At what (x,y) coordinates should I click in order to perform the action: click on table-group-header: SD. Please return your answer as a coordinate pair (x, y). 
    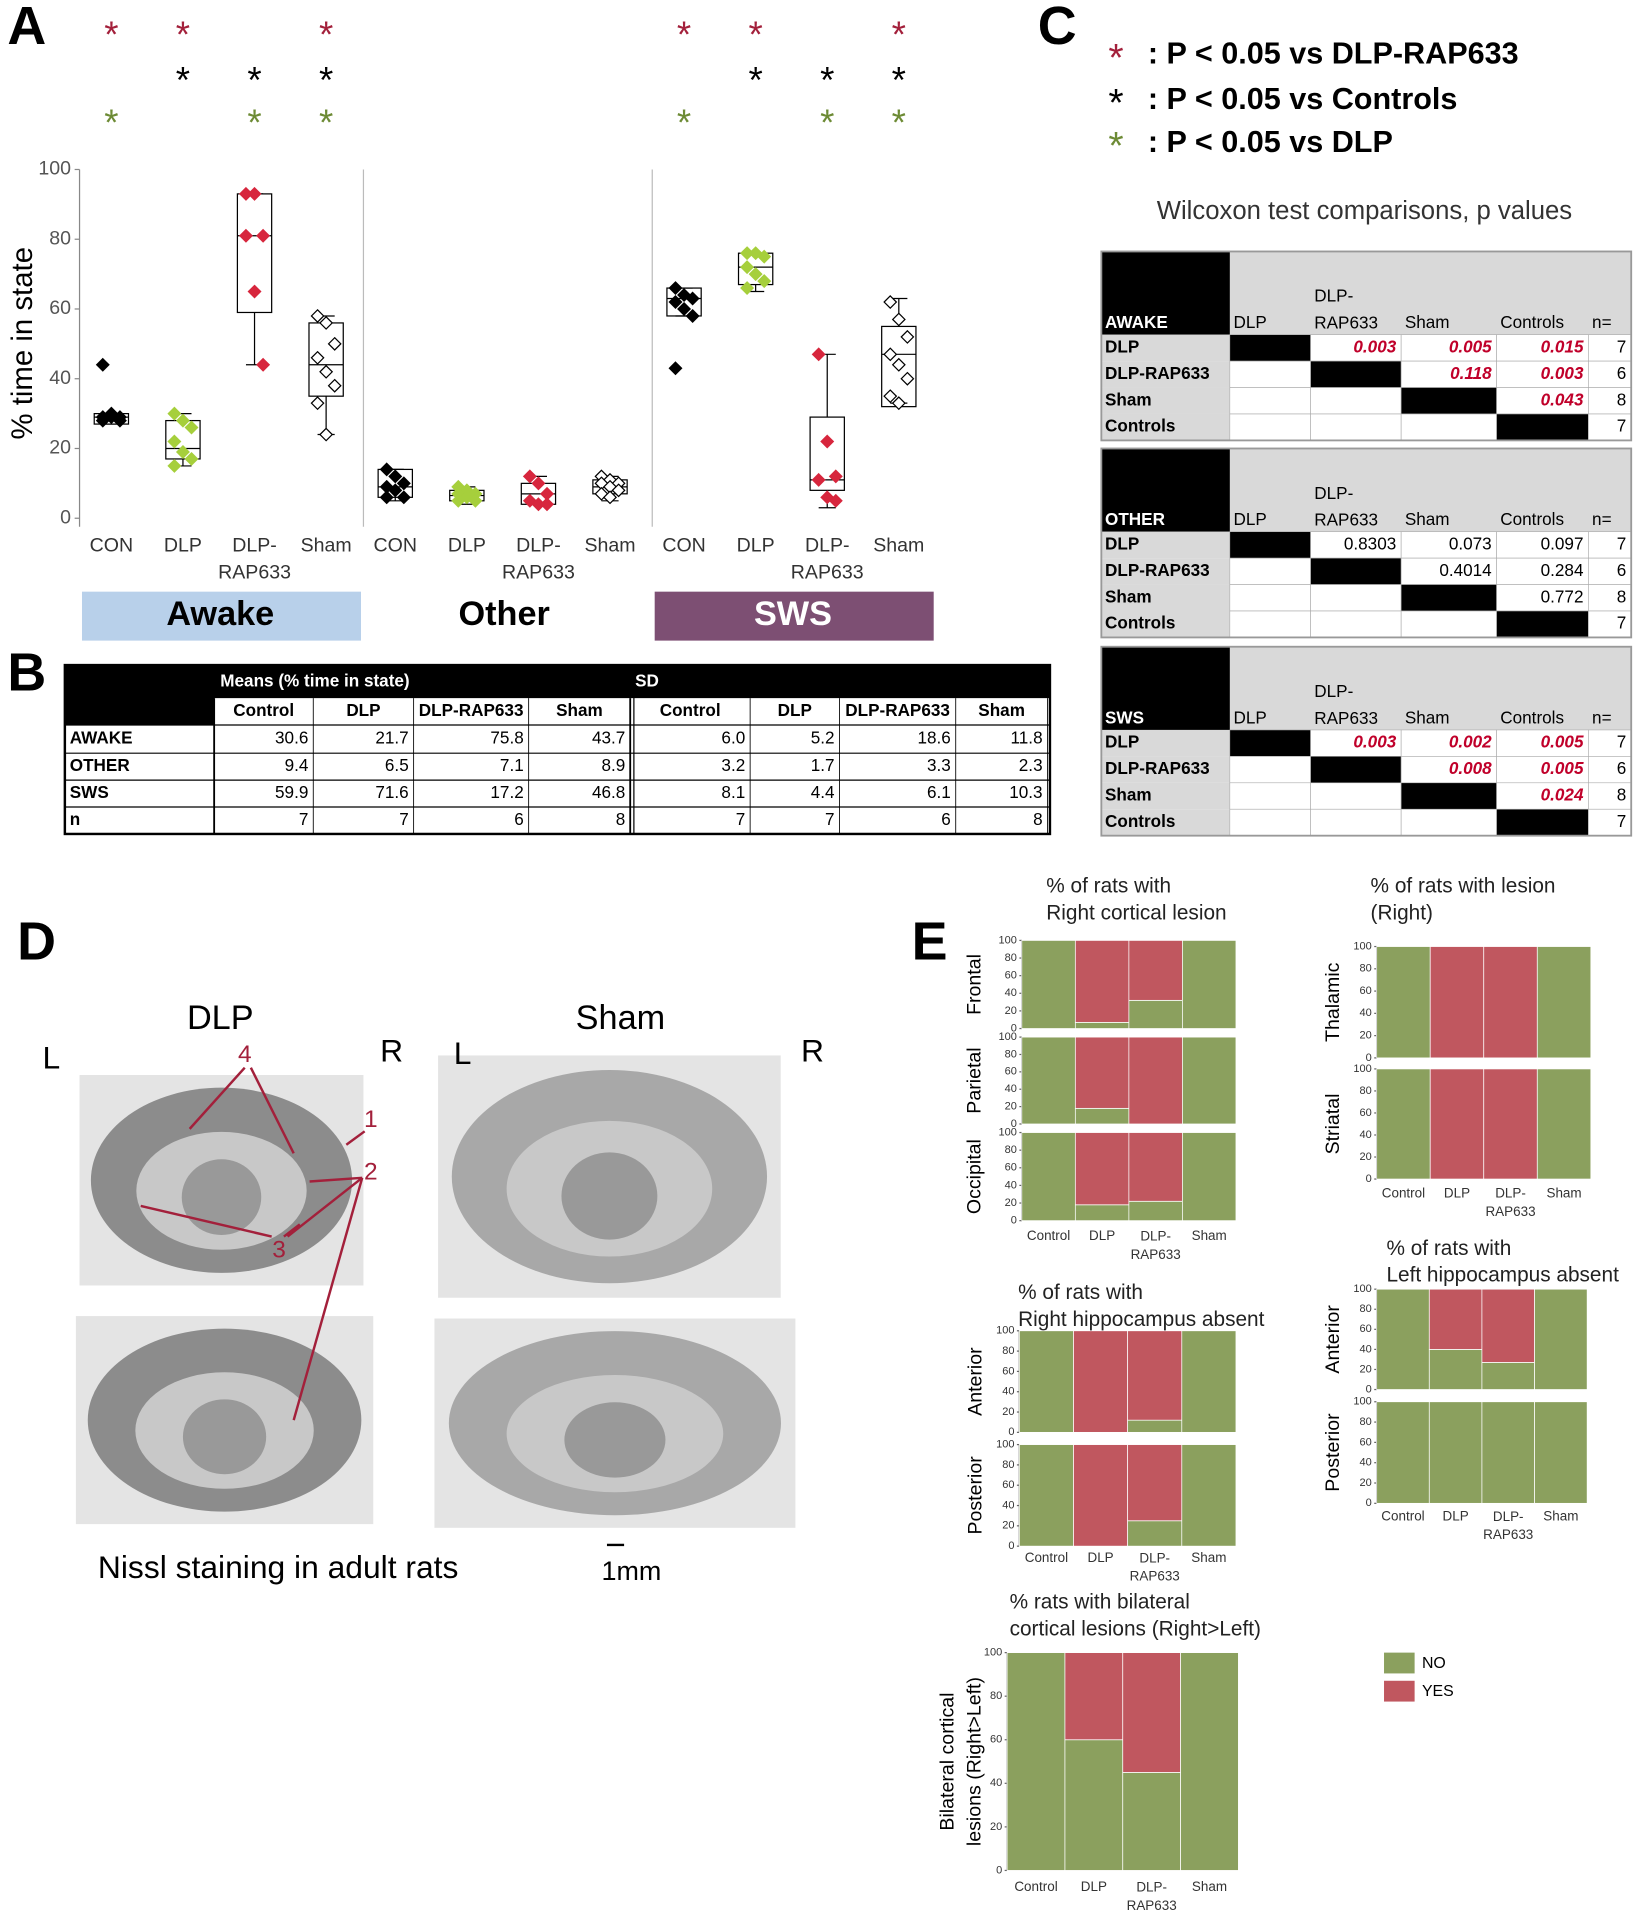
    Looking at the image, I should click on (647, 681).